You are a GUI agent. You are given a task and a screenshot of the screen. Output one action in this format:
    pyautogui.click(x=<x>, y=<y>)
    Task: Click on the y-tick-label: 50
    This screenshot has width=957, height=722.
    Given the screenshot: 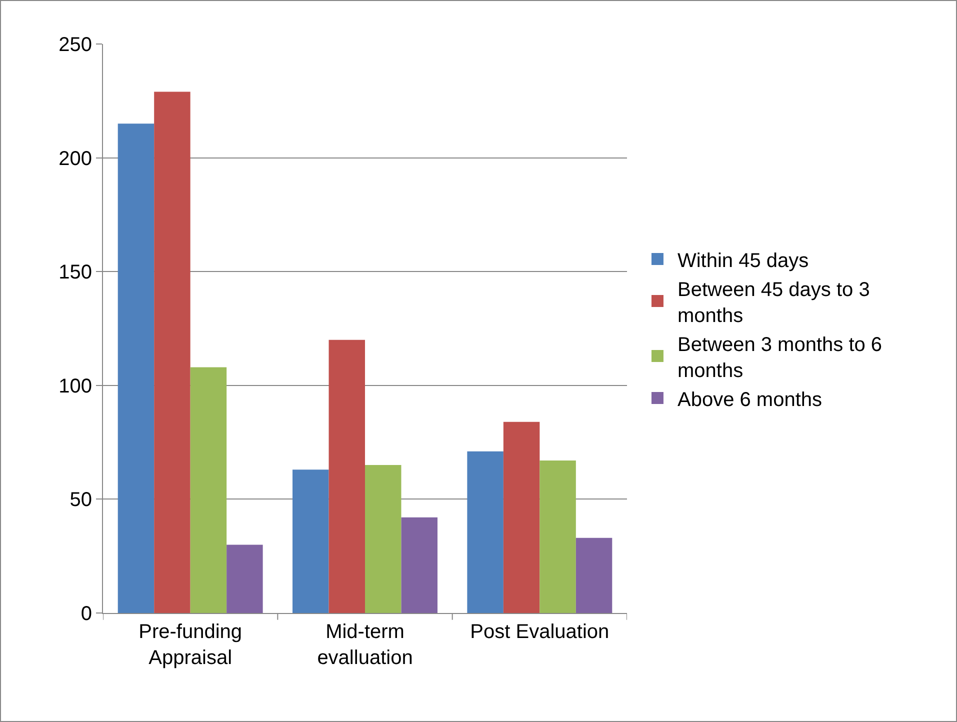 What is the action you would take?
    pyautogui.click(x=81, y=500)
    